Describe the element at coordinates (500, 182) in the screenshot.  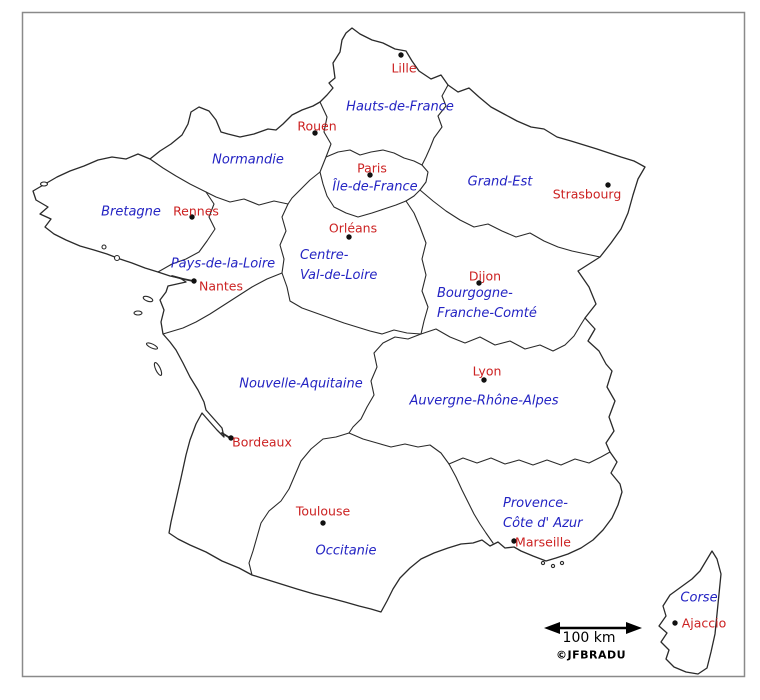
I see `region-label-grand-est: Grand-Est` at that location.